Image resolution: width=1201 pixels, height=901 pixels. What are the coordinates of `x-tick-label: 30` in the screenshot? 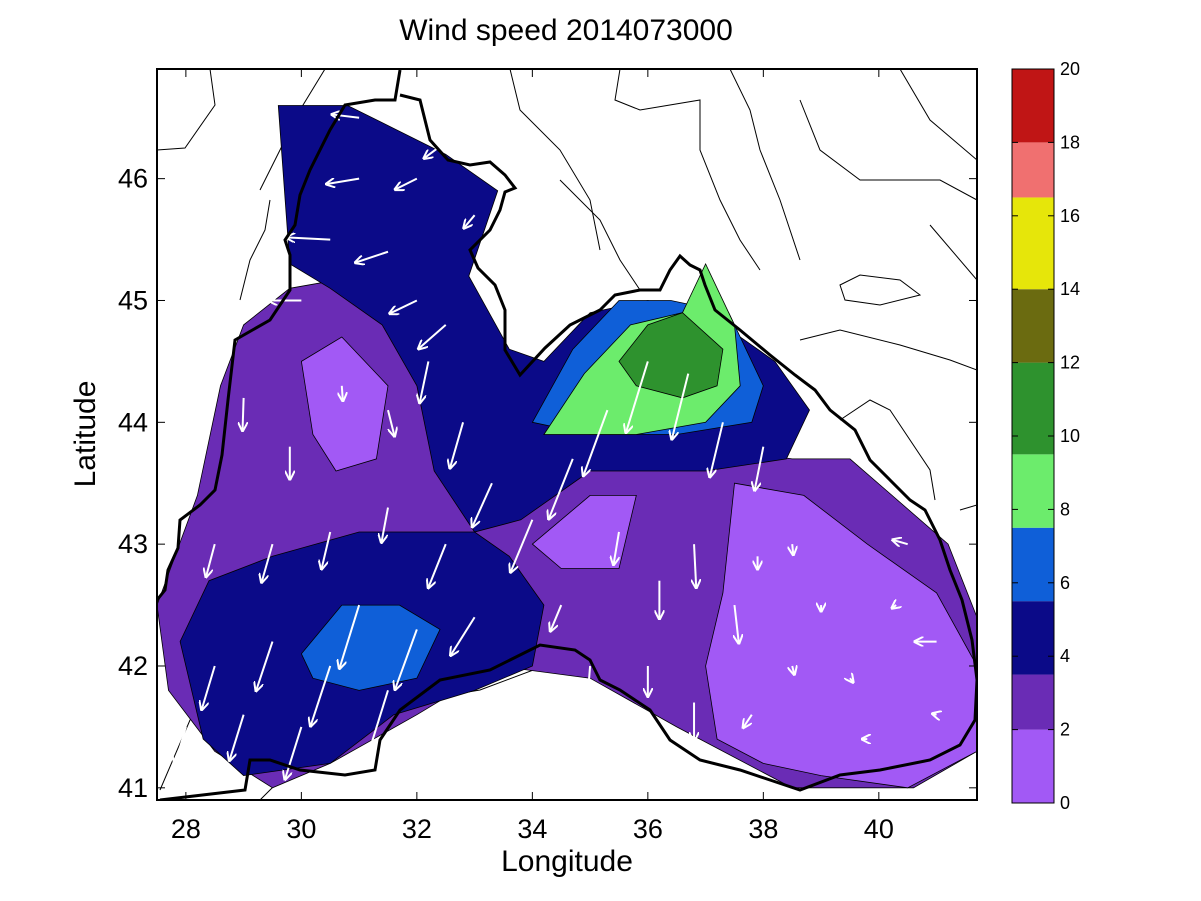 It's located at (301, 829).